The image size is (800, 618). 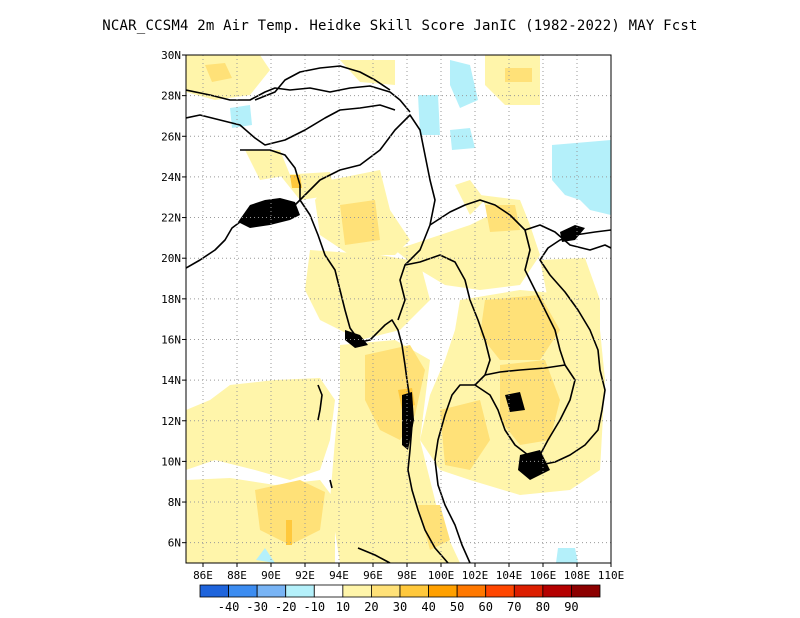 I want to click on border-vietnam-north, so click(x=567, y=237).